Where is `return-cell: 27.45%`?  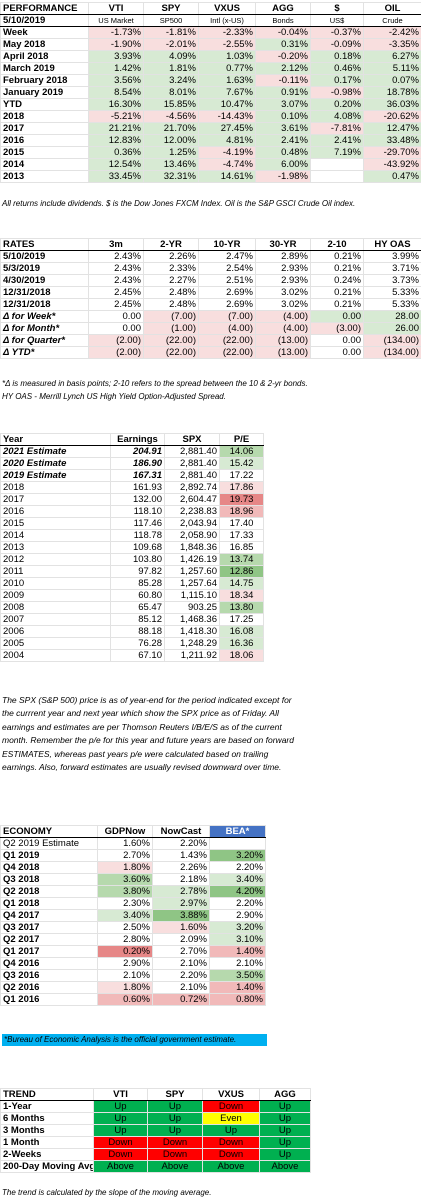
return-cell: 27.45% is located at coordinates (227, 128).